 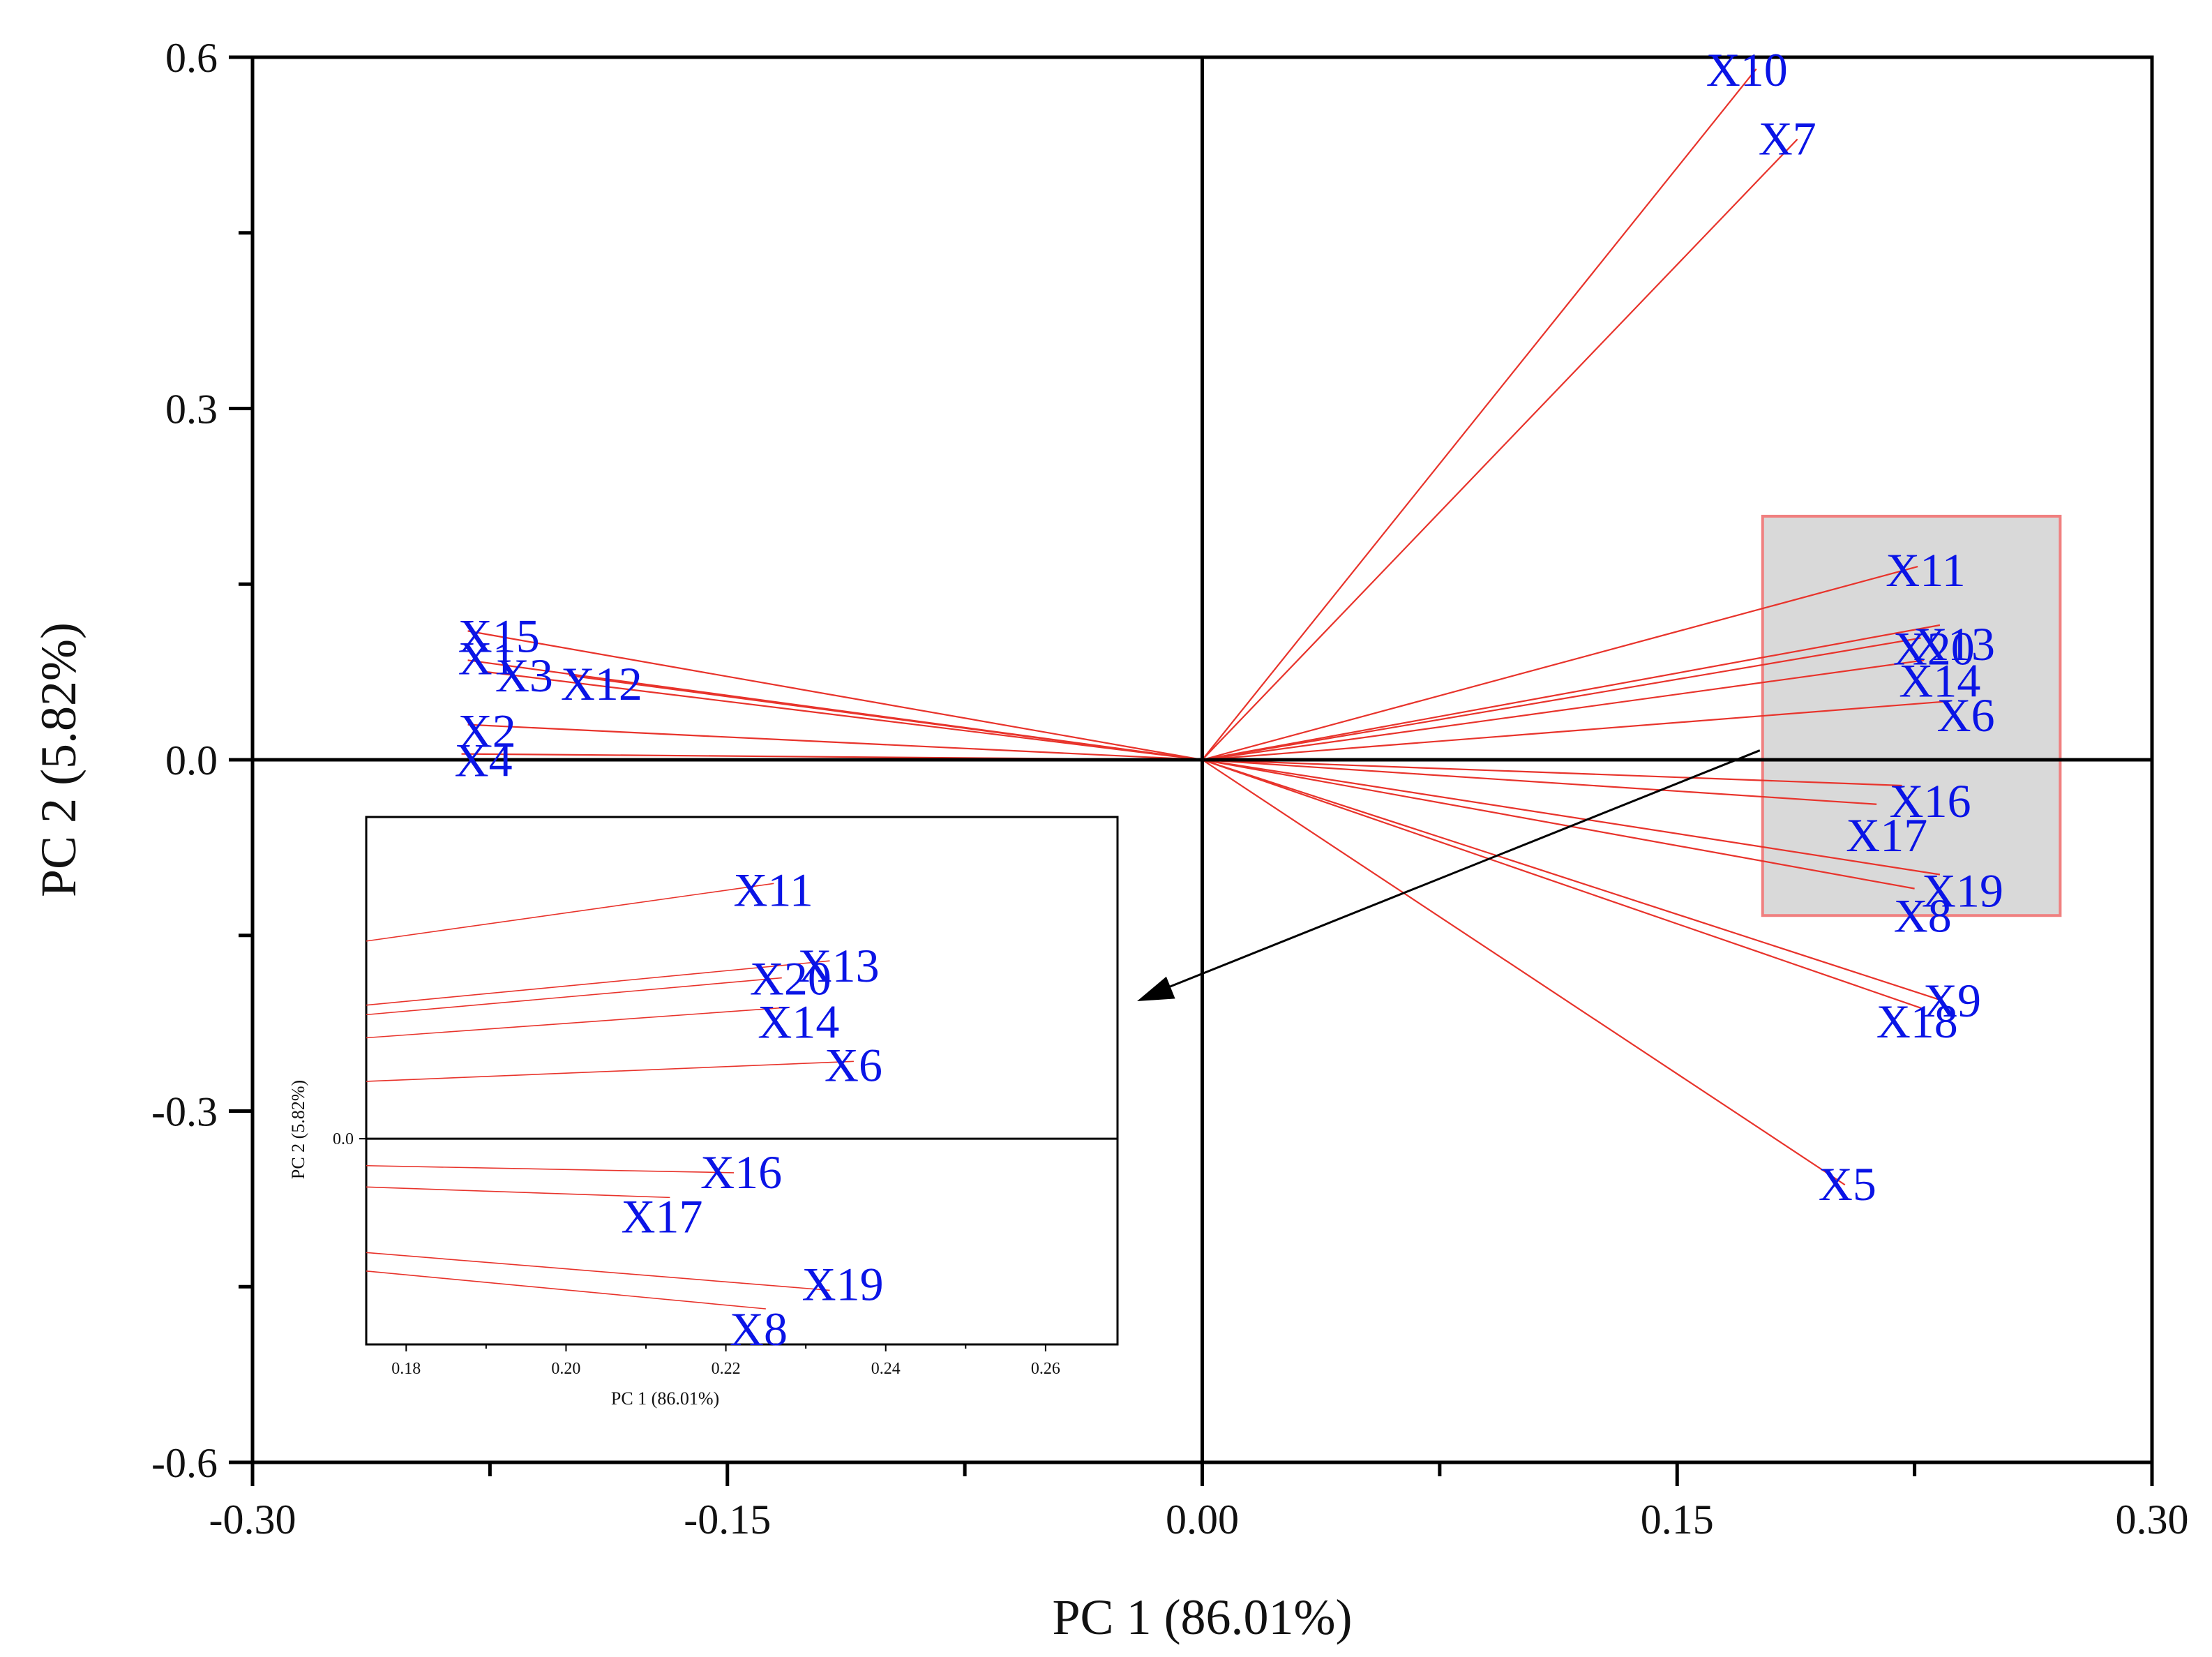 I want to click on inset-vector-x20, so click(x=574, y=996).